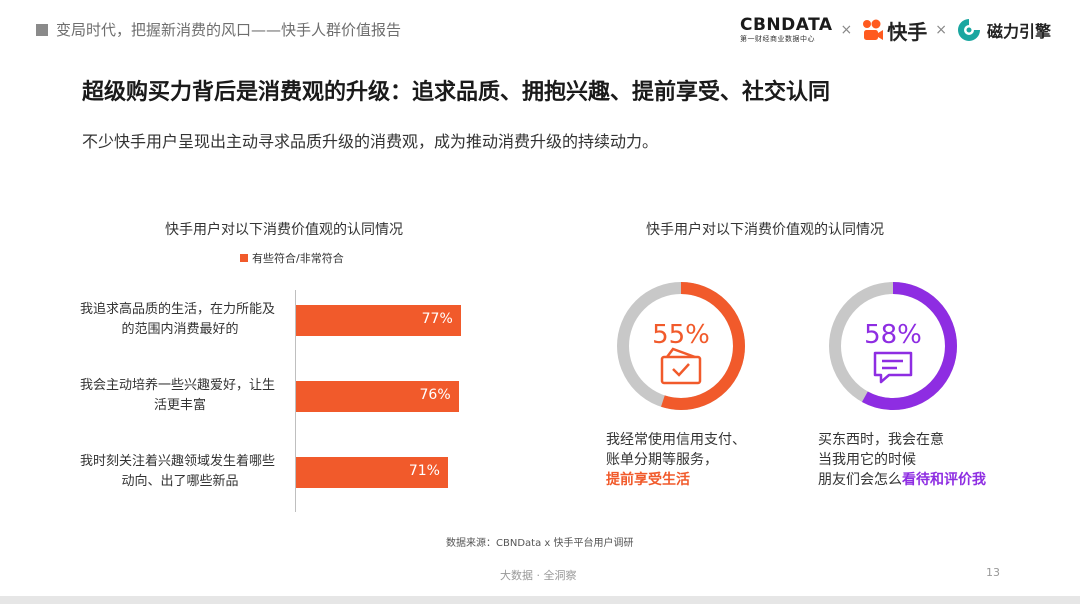 This screenshot has width=1080, height=604. Describe the element at coordinates (284, 230) in the screenshot. I see `left-chart-title: 快手用户对以下消费价值观的认同情况` at that location.